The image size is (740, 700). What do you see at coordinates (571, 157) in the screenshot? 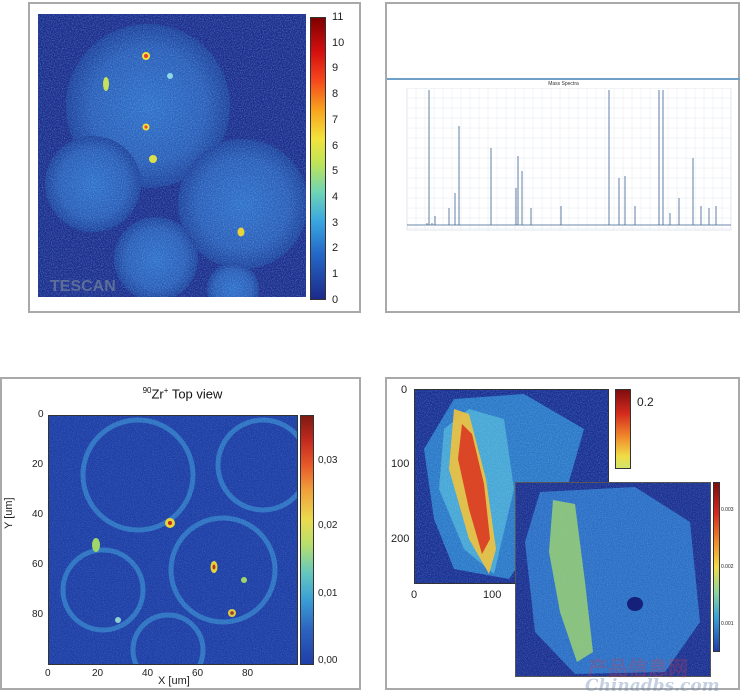
I see `spectra-peaks` at bounding box center [571, 157].